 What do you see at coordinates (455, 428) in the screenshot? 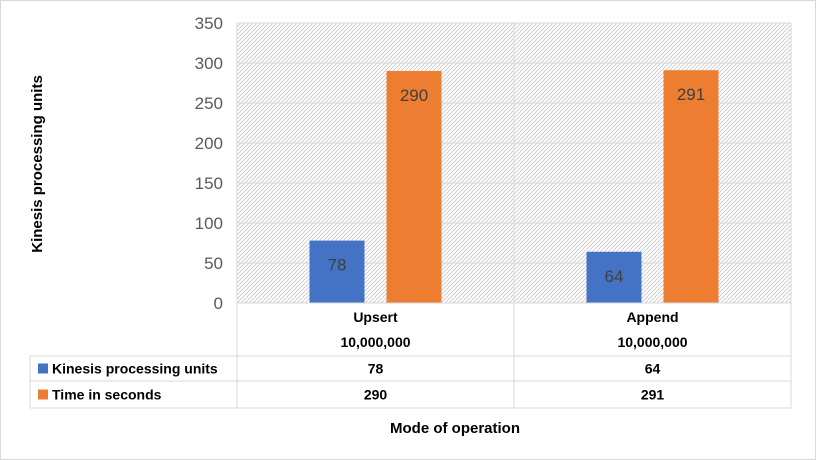
I see `x-axis-title: Mode of operation` at bounding box center [455, 428].